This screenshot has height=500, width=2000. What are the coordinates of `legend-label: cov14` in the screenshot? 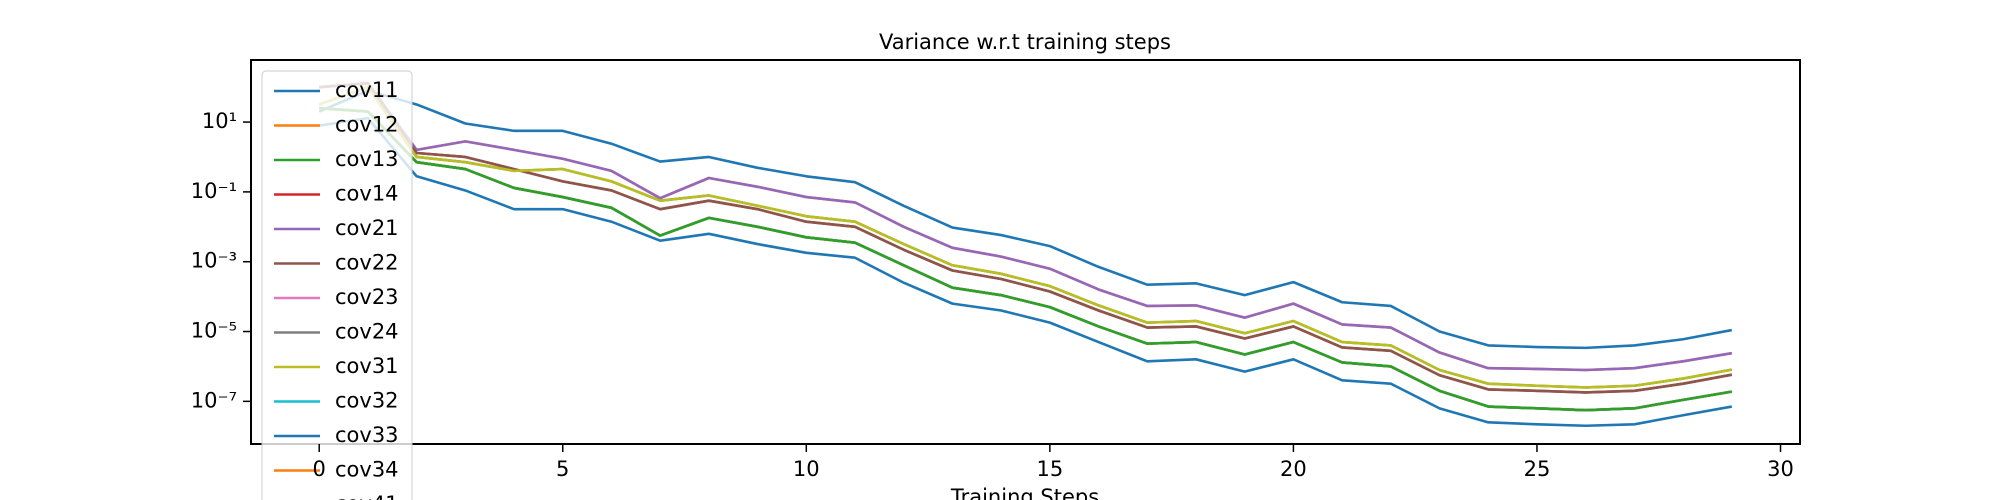 It's located at (367, 194).